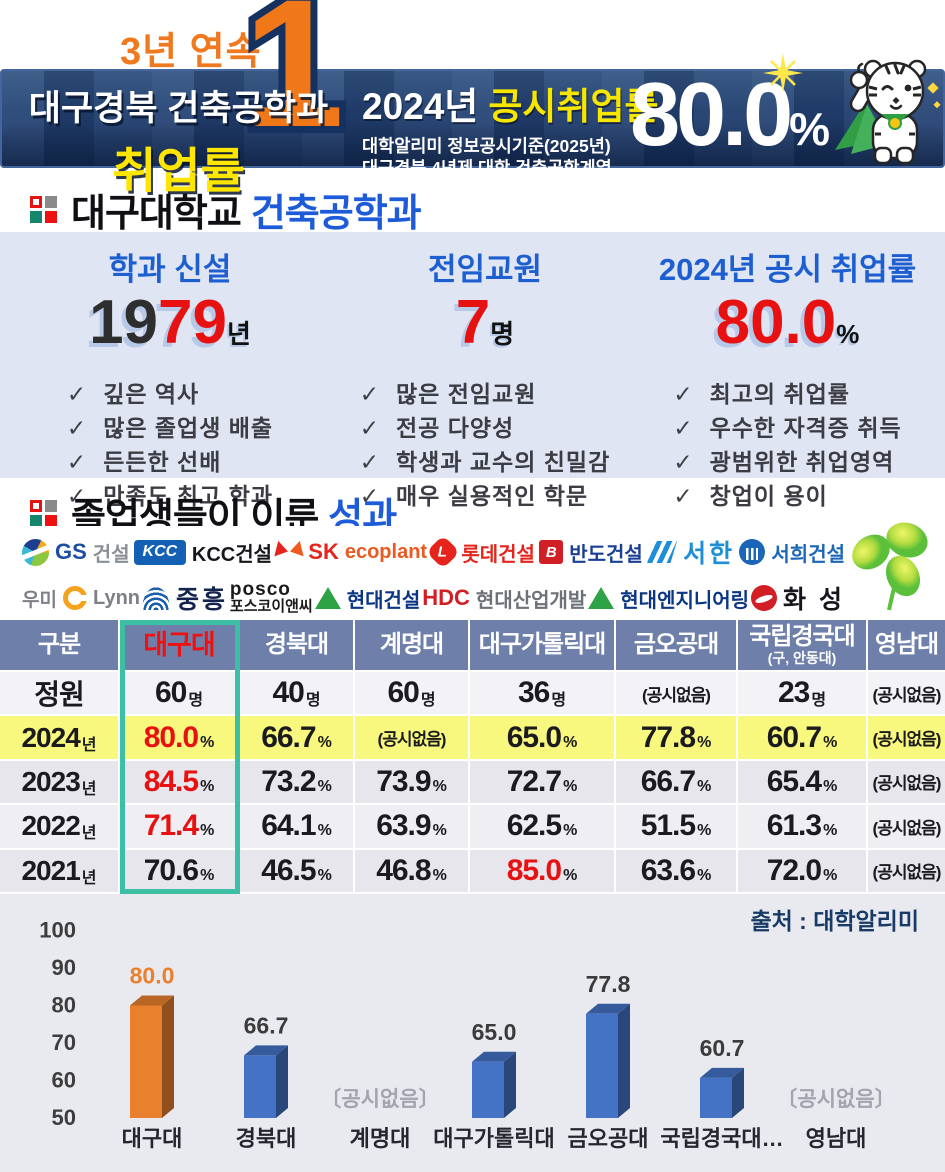 This screenshot has height=1172, width=945. I want to click on category-label: 대구대, so click(152, 1138).